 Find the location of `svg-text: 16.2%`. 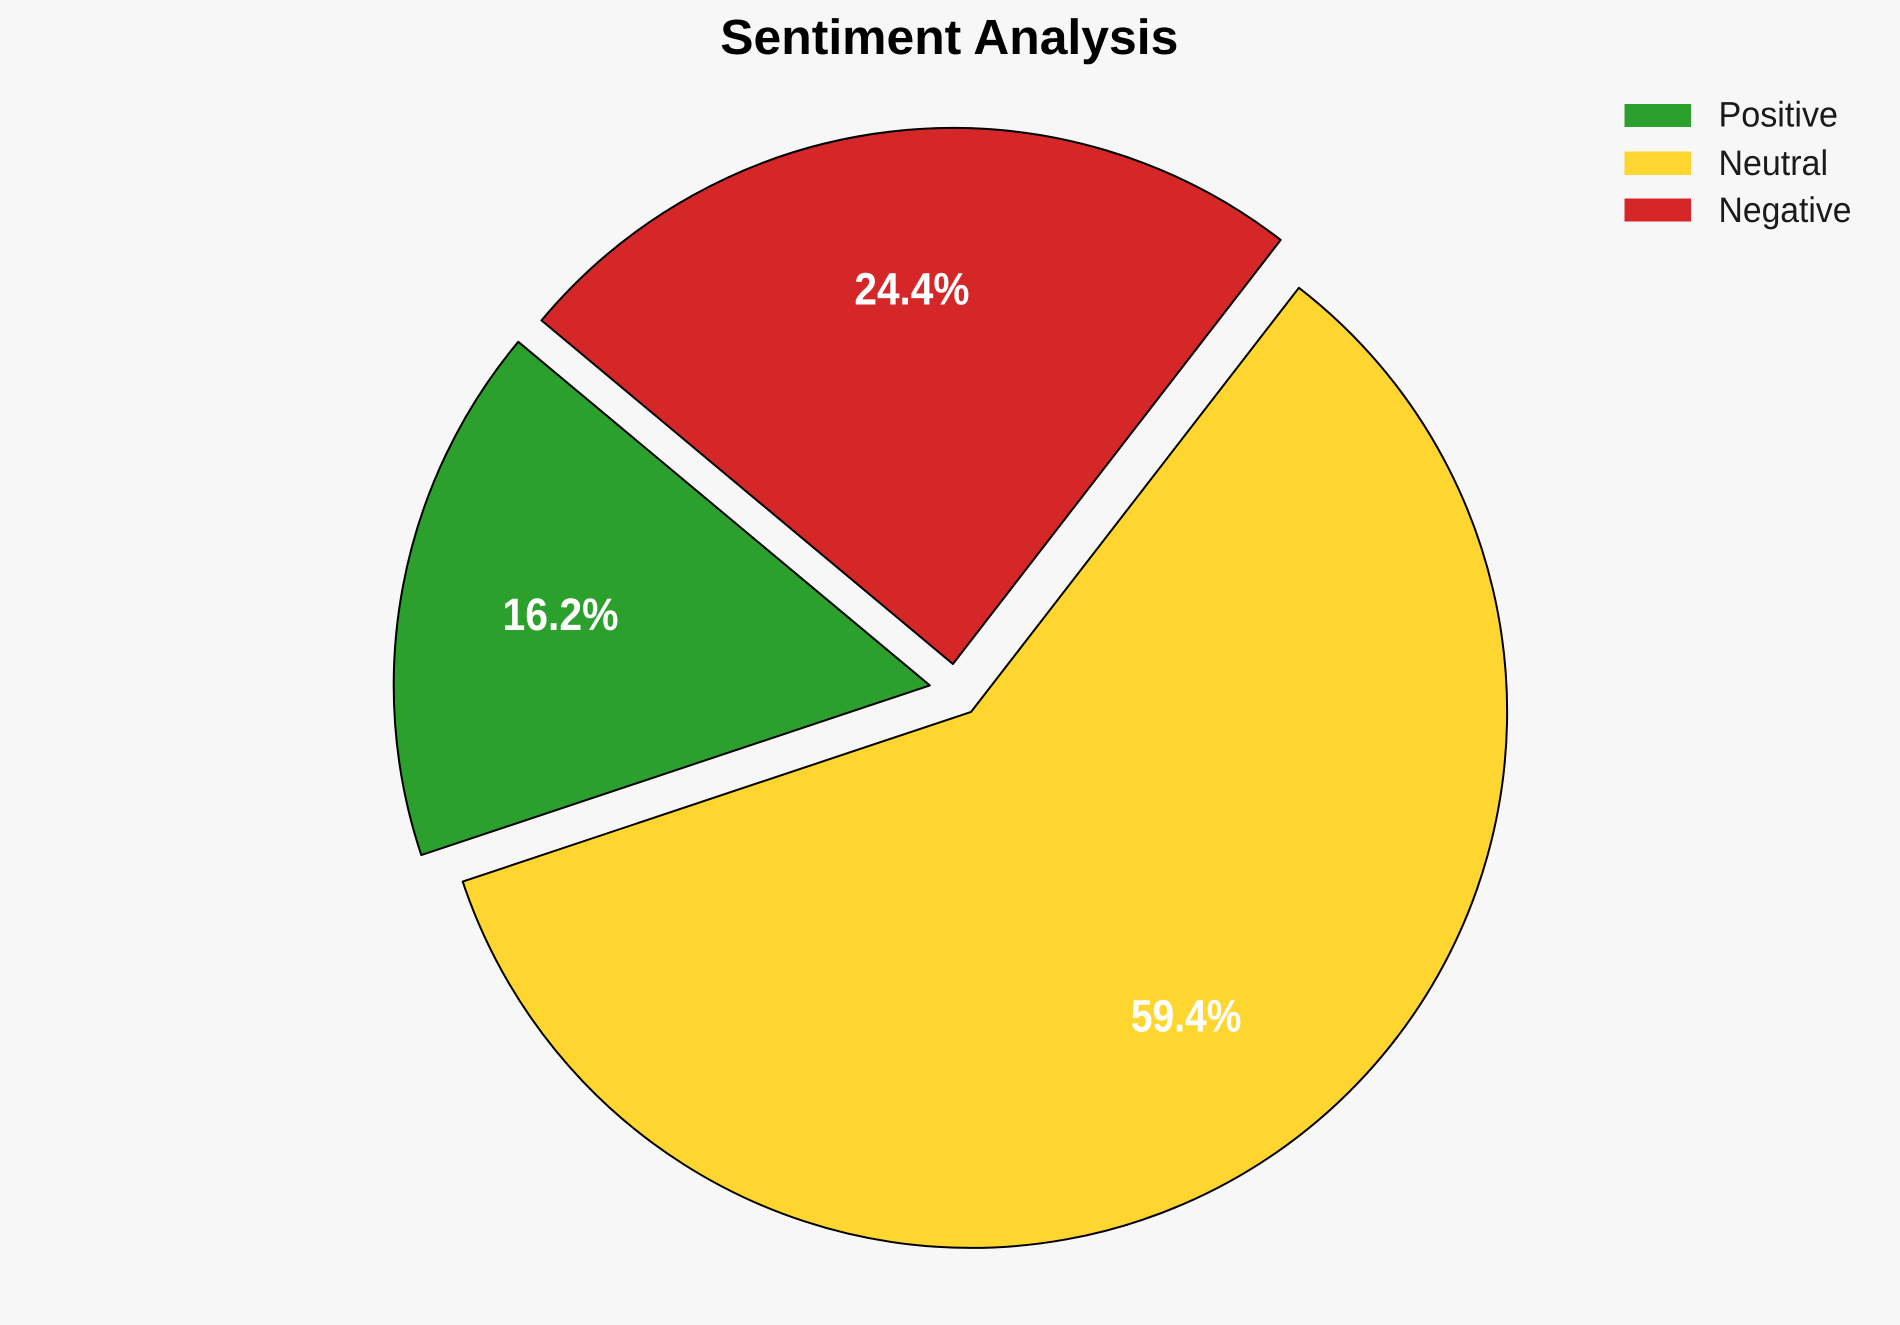

svg-text: 16.2% is located at coordinates (561, 614).